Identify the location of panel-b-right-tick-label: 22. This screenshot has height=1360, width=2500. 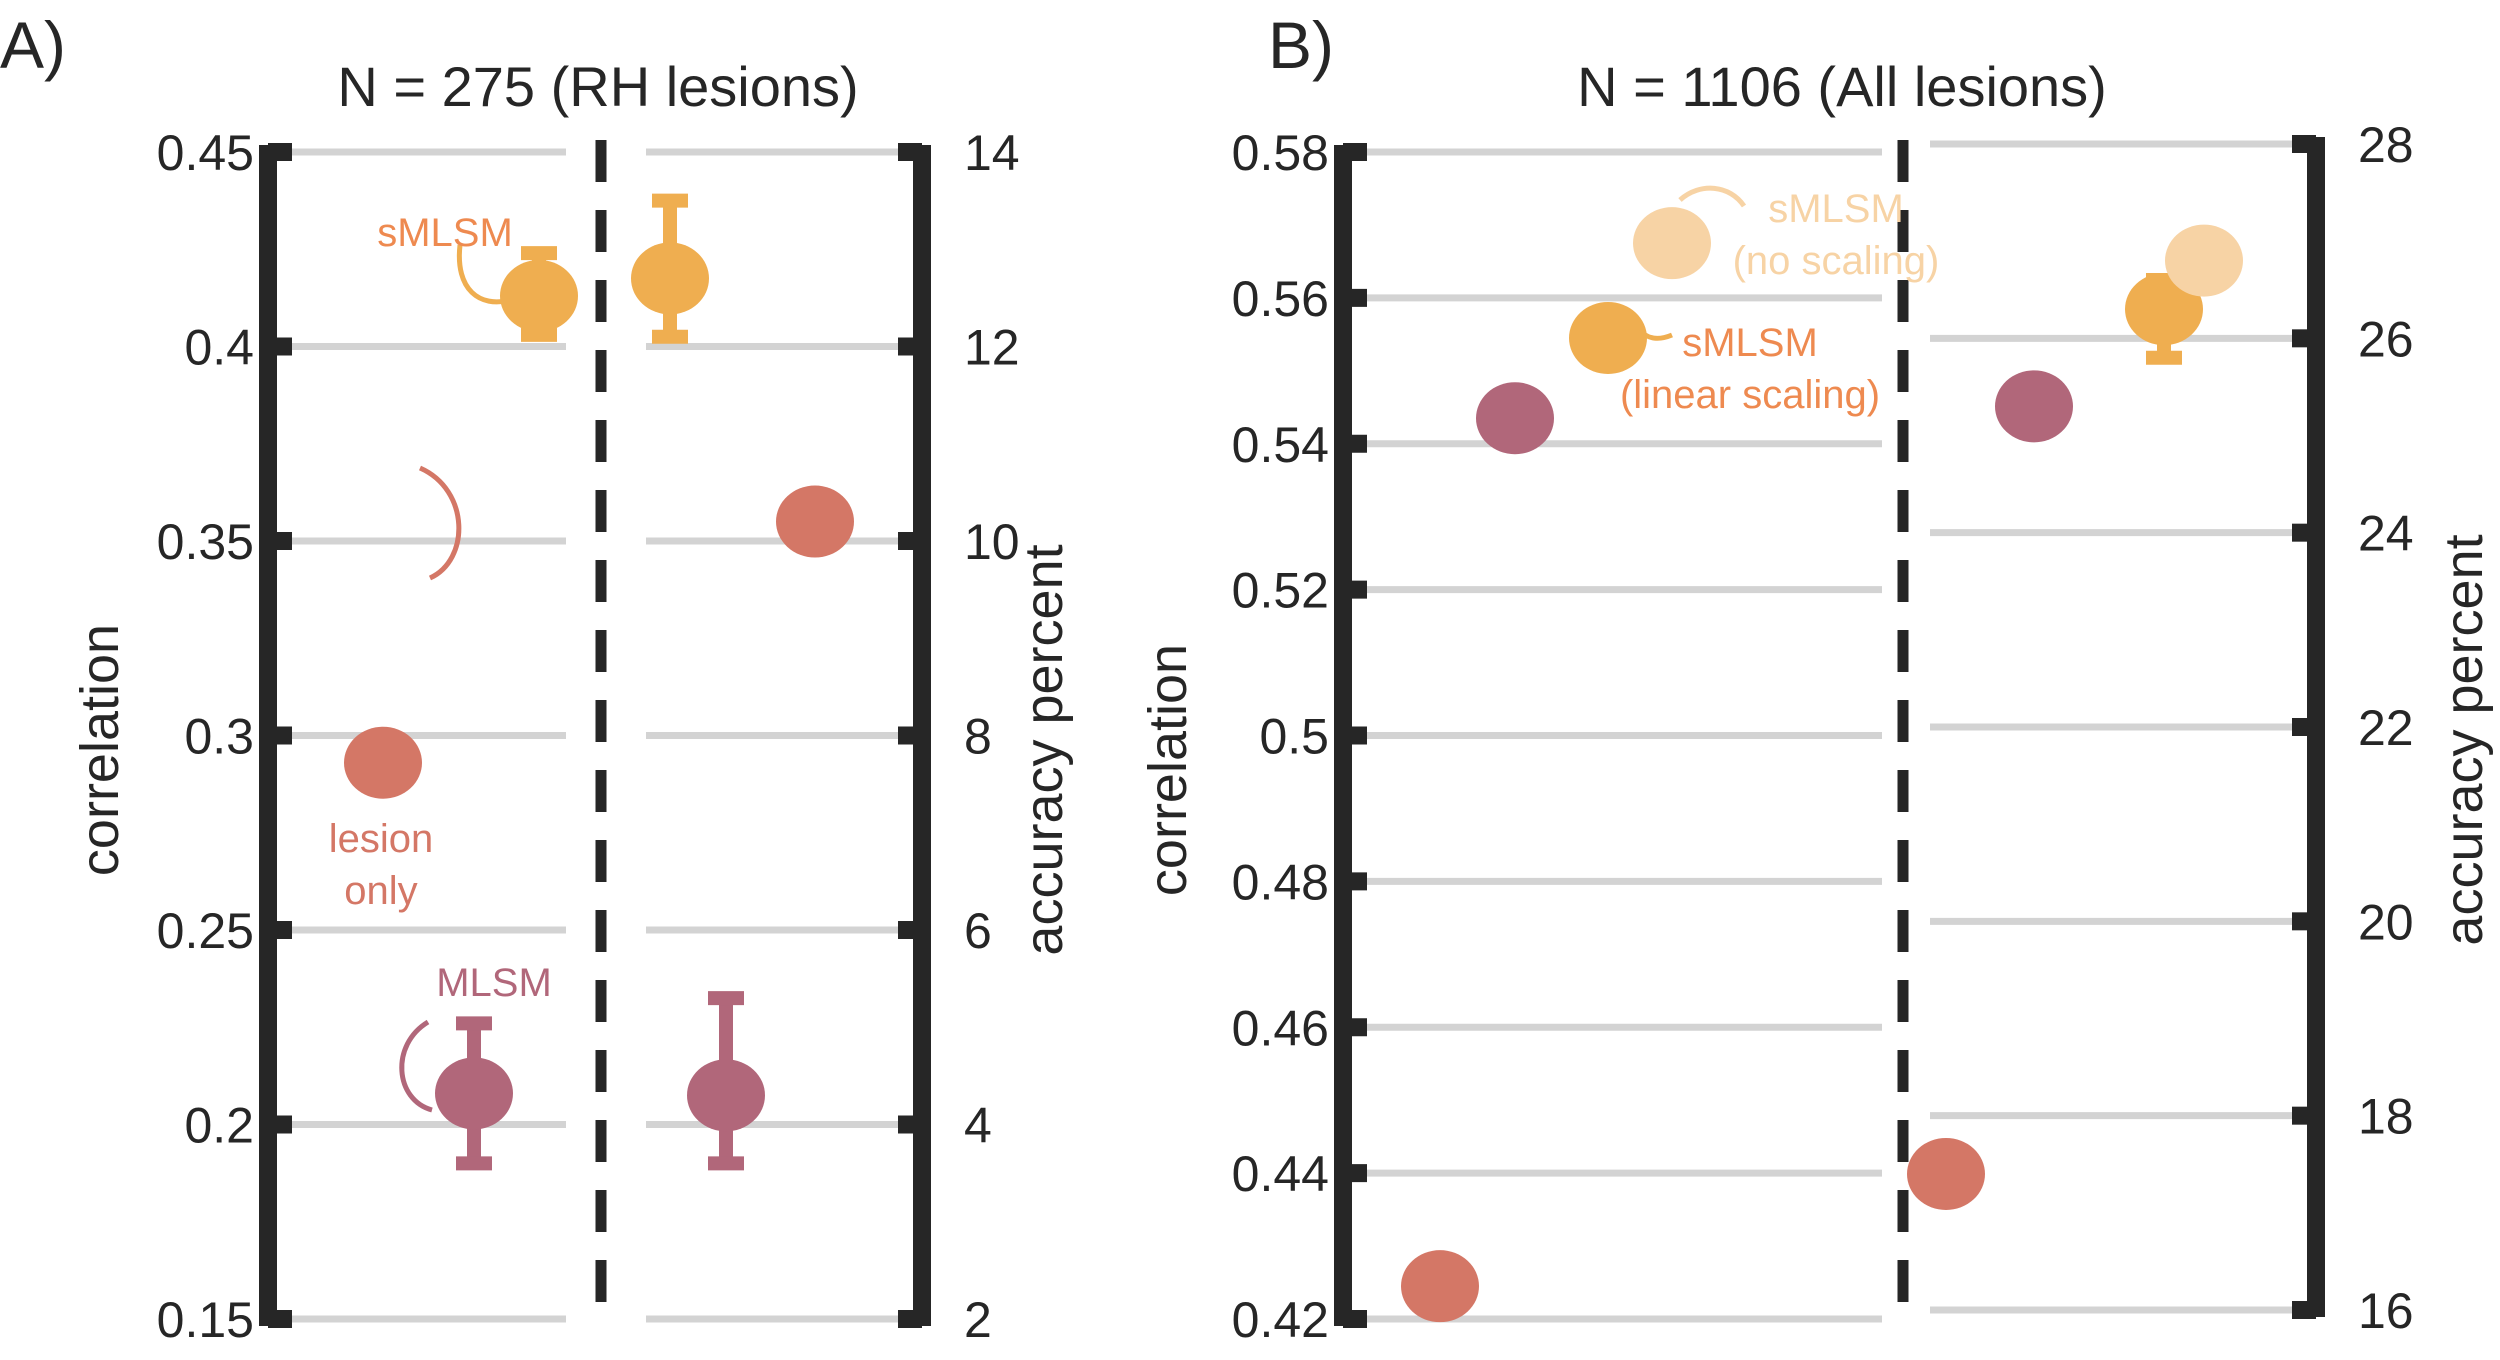
(2386, 728).